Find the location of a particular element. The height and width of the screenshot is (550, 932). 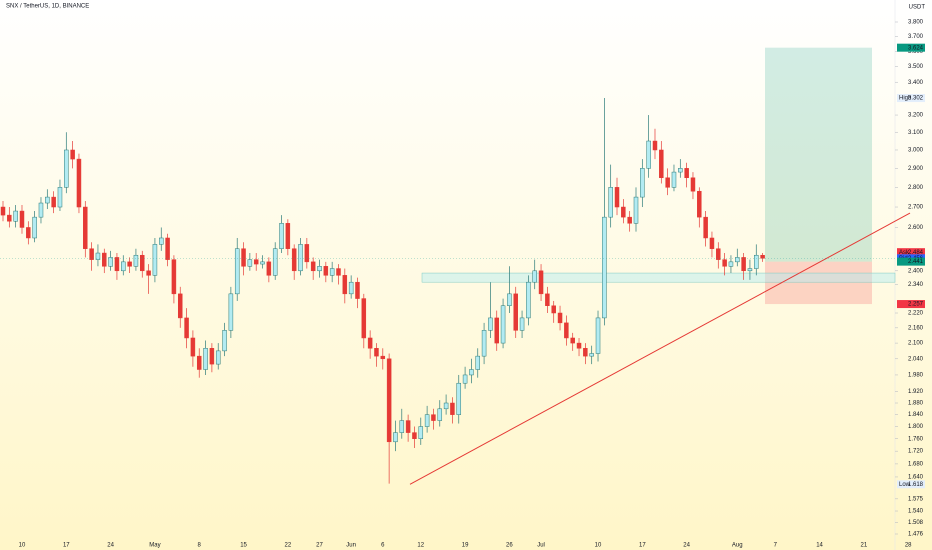

y-tick-label: 3.000 is located at coordinates (916, 151).